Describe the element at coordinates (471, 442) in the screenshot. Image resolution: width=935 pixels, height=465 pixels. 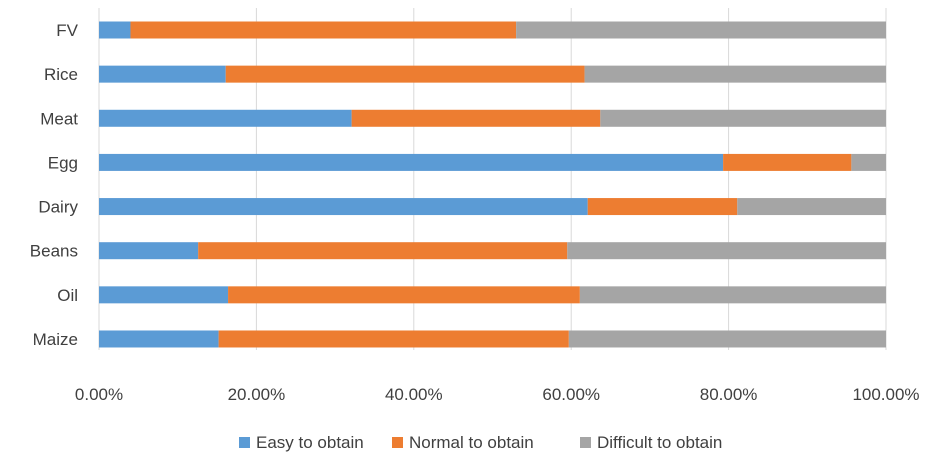
I see `legend-label: Normal to obtain` at that location.